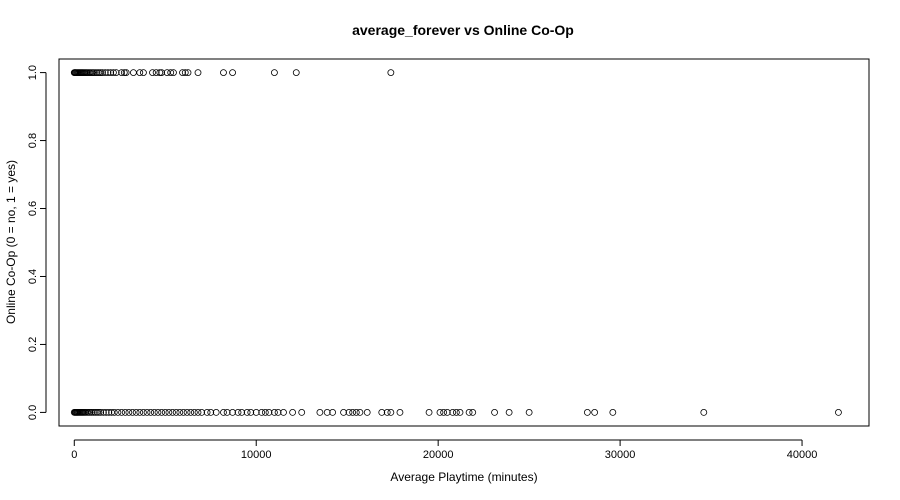 The image size is (900, 500). What do you see at coordinates (37, 242) in the screenshot?
I see `y-axis: 0.0 0.2 0.4 0.6 0.8 1.0` at bounding box center [37, 242].